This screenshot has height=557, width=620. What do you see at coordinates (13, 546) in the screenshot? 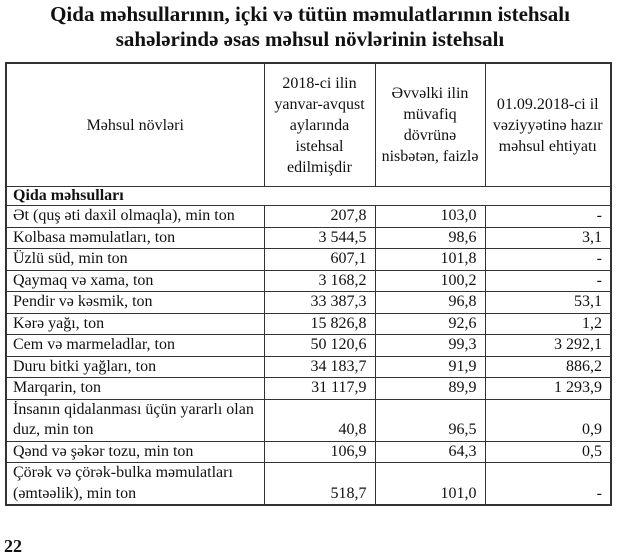
I see `page-number: 22` at bounding box center [13, 546].